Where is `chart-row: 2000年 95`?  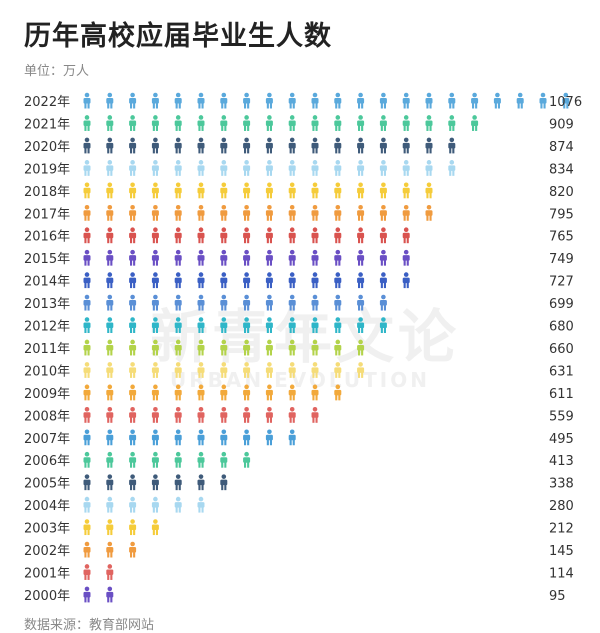
chart-row: 2000年 95 is located at coordinates (295, 595).